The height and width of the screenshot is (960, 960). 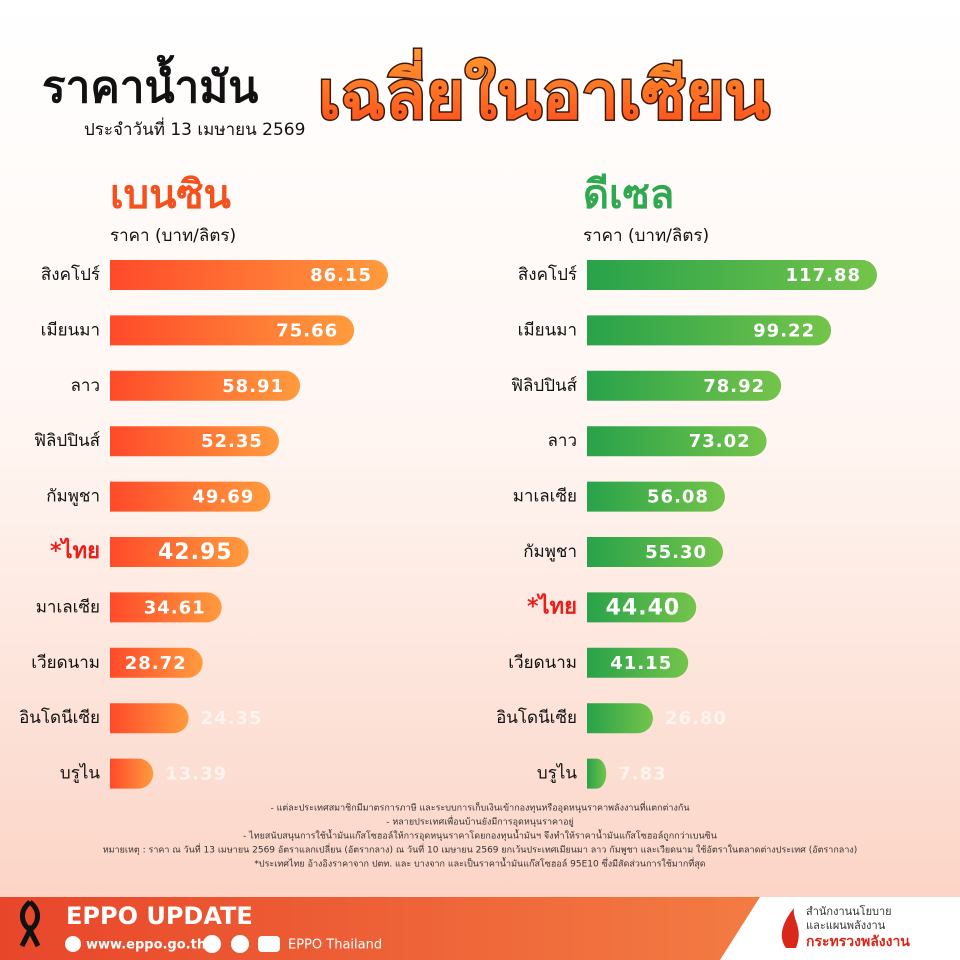 I want to click on value-label: 24.35, so click(x=232, y=718).